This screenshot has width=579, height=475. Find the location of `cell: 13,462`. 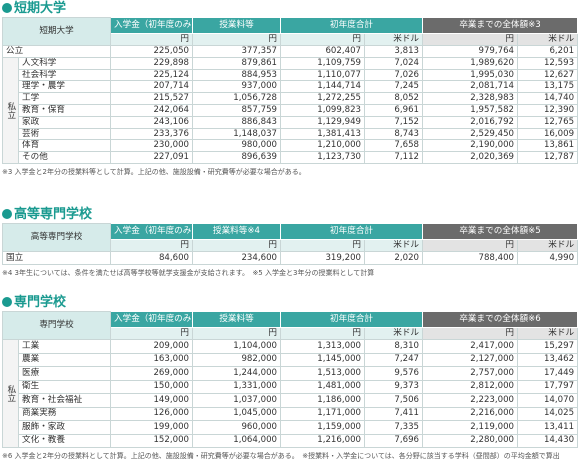

cell: 13,462 is located at coordinates (548, 359).